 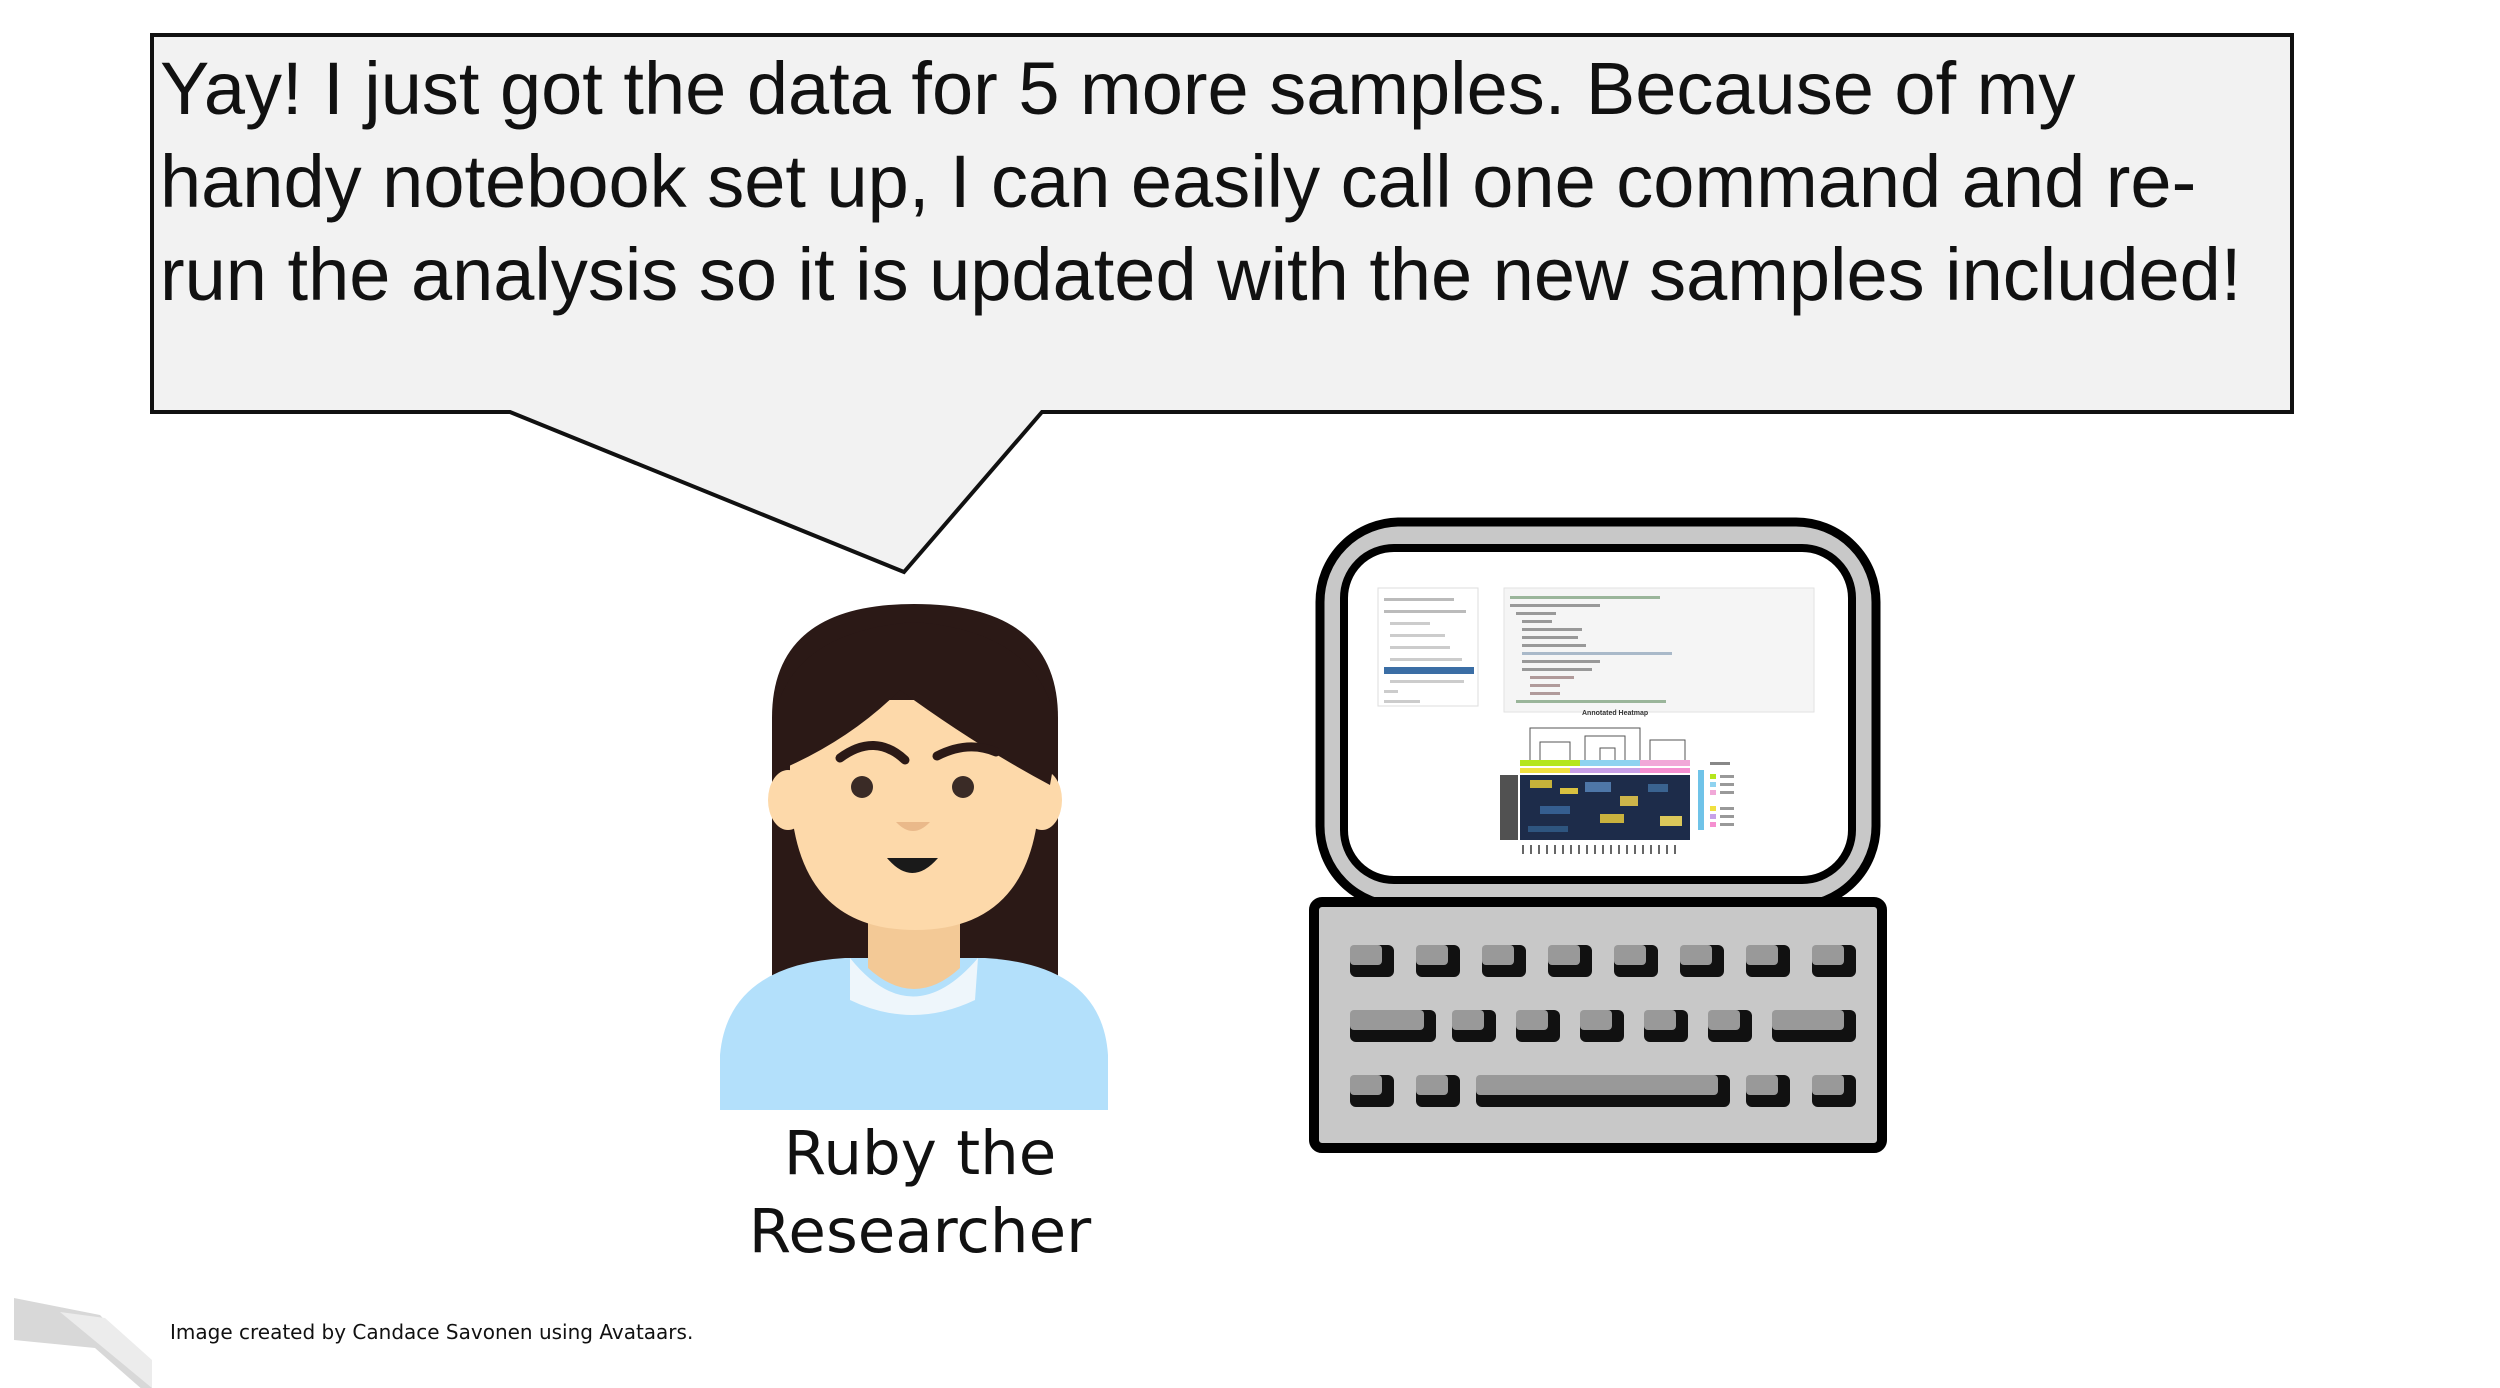 What do you see at coordinates (920, 1153) in the screenshot?
I see `character-name-line1: Ruby the` at bounding box center [920, 1153].